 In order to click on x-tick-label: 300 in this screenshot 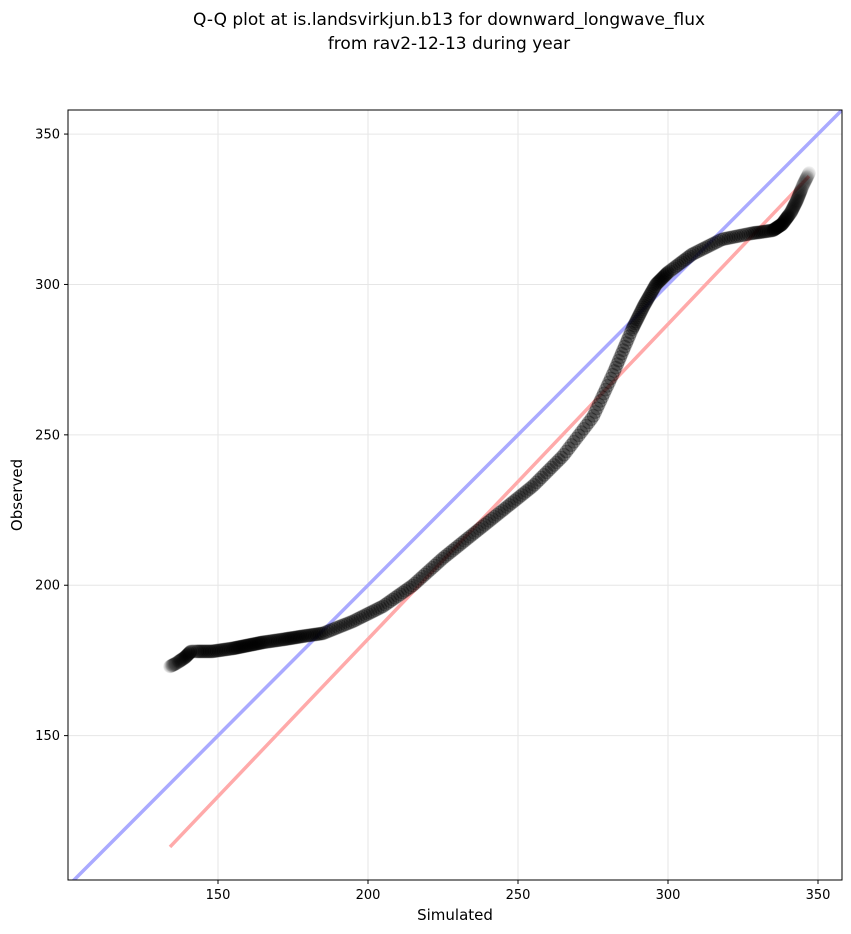, I will do `click(668, 895)`.